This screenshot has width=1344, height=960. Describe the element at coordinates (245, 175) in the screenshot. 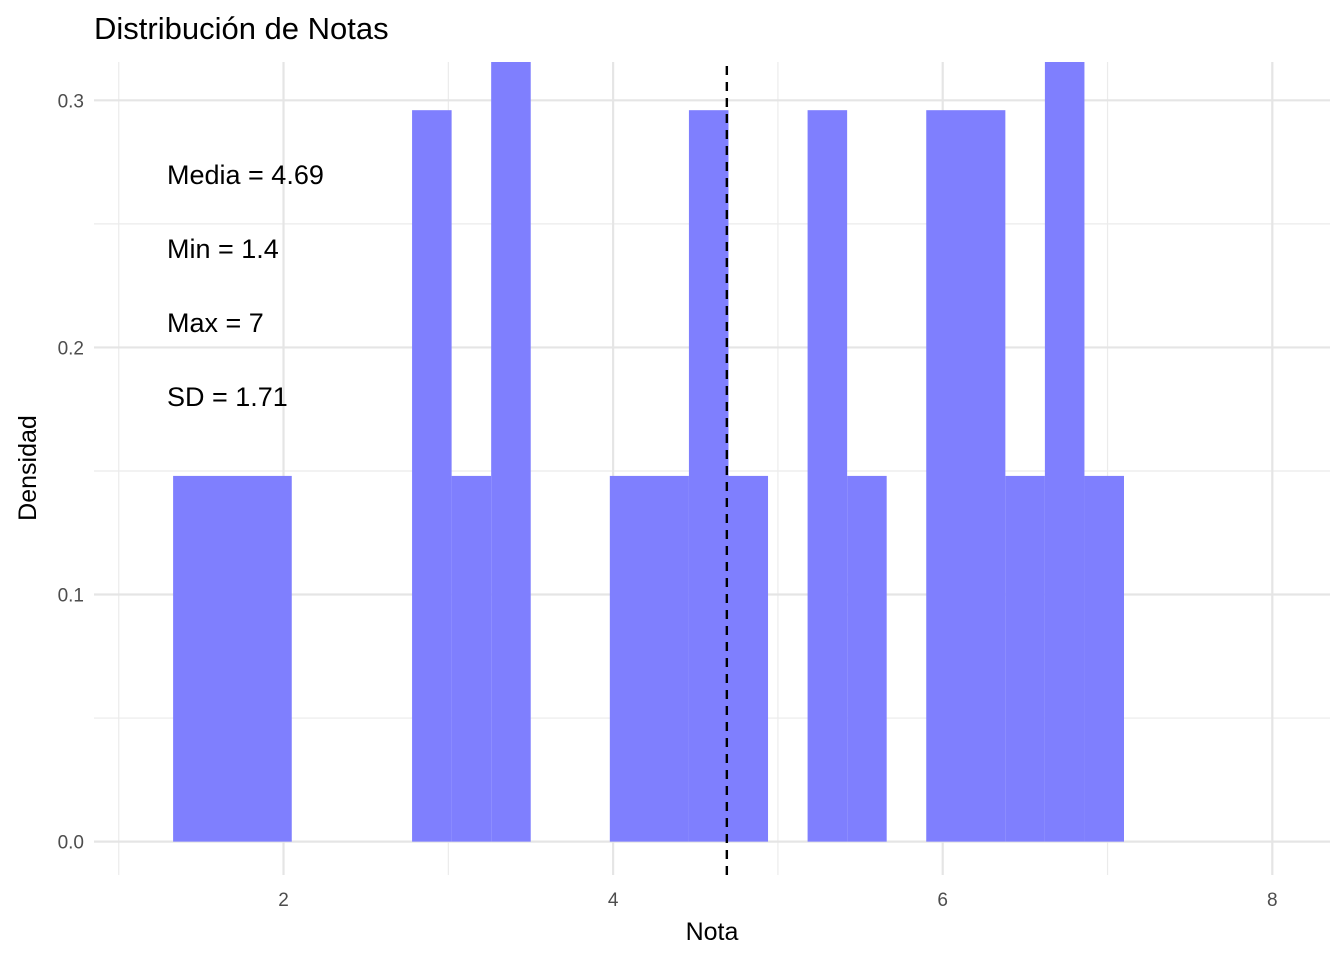

I see `stats-annotation: Media = 4.69` at that location.